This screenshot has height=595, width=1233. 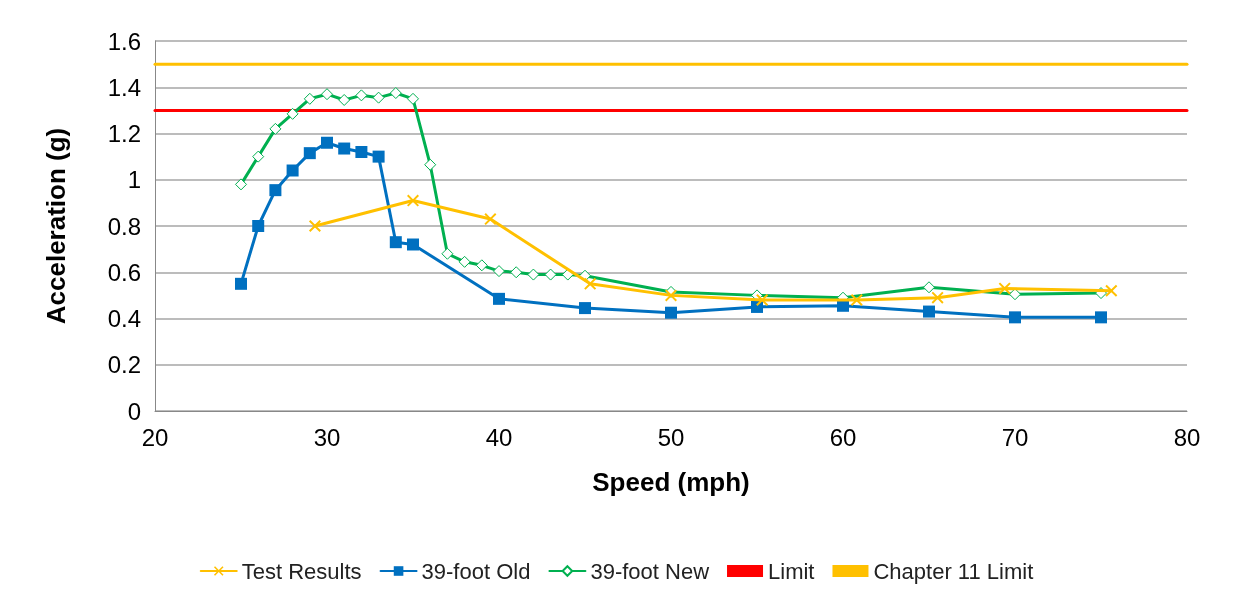 What do you see at coordinates (1187, 437) in the screenshot?
I see `x-tick-label: 80` at bounding box center [1187, 437].